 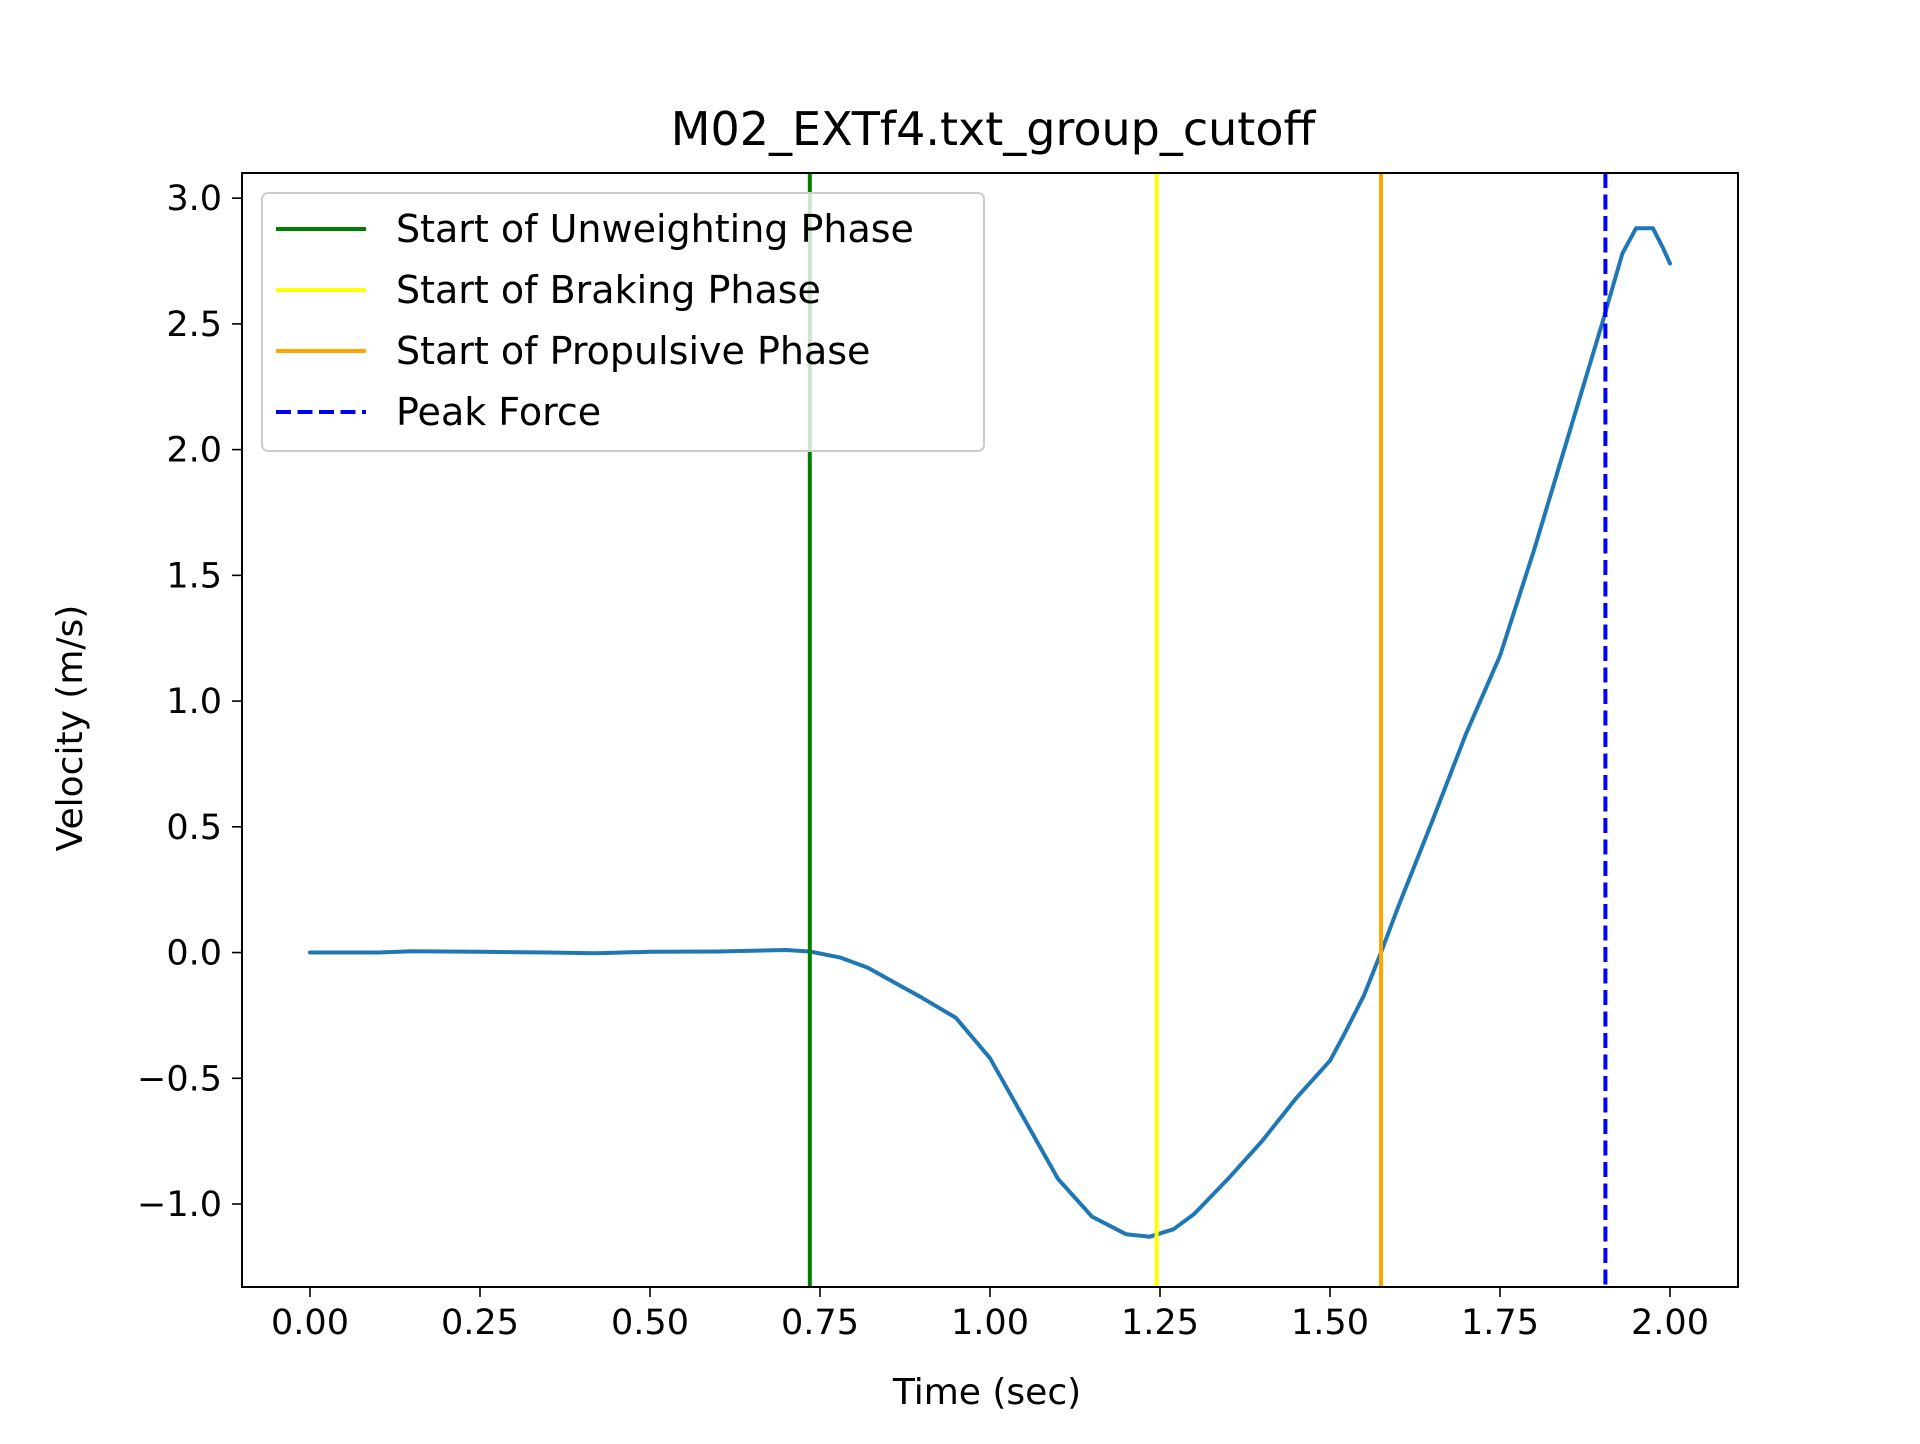 What do you see at coordinates (310, 1323) in the screenshot?
I see `x-tick-label: 0.00` at bounding box center [310, 1323].